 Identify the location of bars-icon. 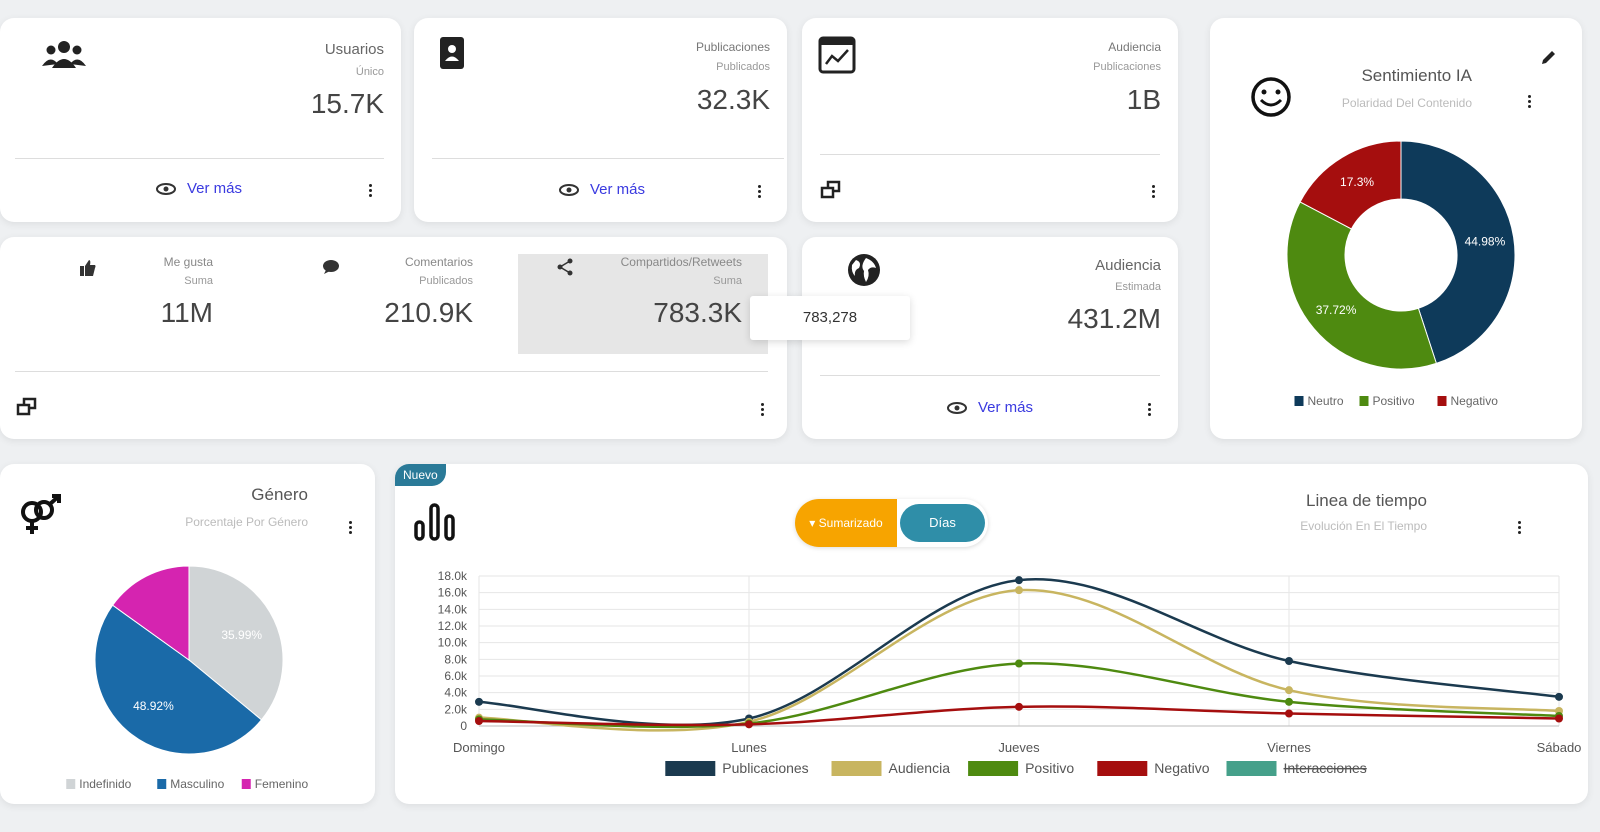
(434, 522).